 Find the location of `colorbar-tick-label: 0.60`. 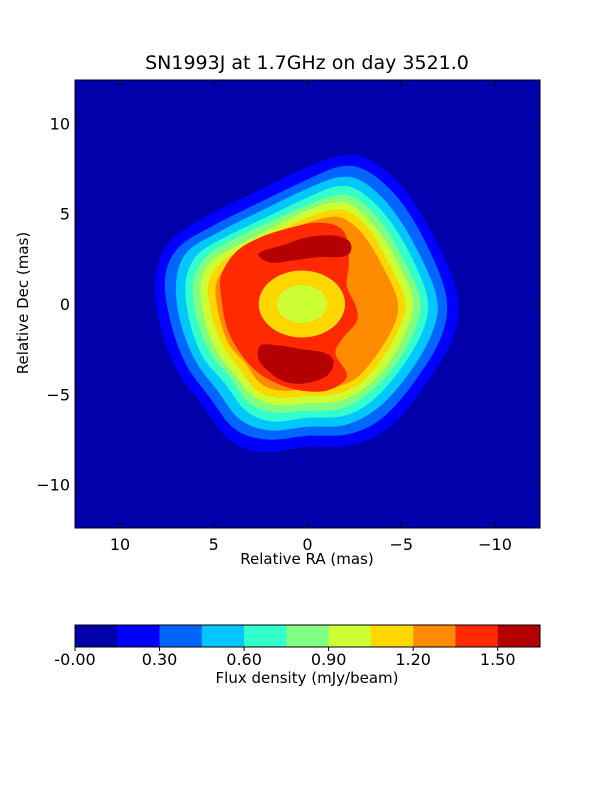

colorbar-tick-label: 0.60 is located at coordinates (244, 659).